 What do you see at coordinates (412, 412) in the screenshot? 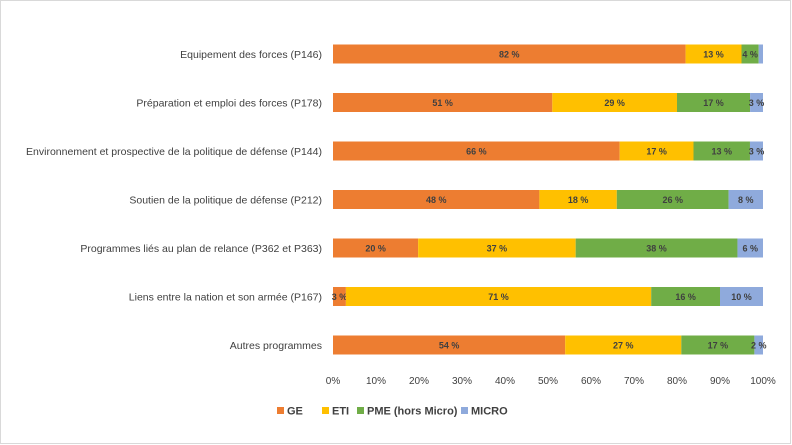
I see `legend-label: PME (hors Micro)` at bounding box center [412, 412].